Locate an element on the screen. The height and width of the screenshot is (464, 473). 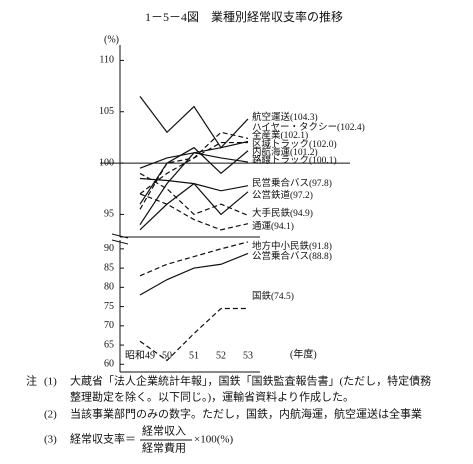
x-tick-label: 51 is located at coordinates (194, 355).